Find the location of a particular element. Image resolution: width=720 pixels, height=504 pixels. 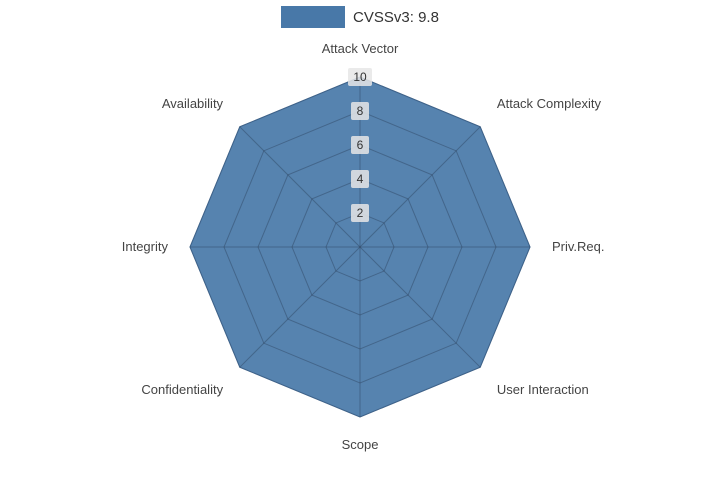

axis-label: Attack Complexity is located at coordinates (549, 103).